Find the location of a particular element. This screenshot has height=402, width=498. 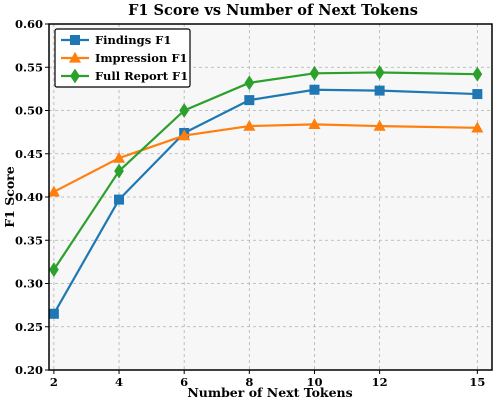

y-tick-label: 0.20 is located at coordinates (29, 370).